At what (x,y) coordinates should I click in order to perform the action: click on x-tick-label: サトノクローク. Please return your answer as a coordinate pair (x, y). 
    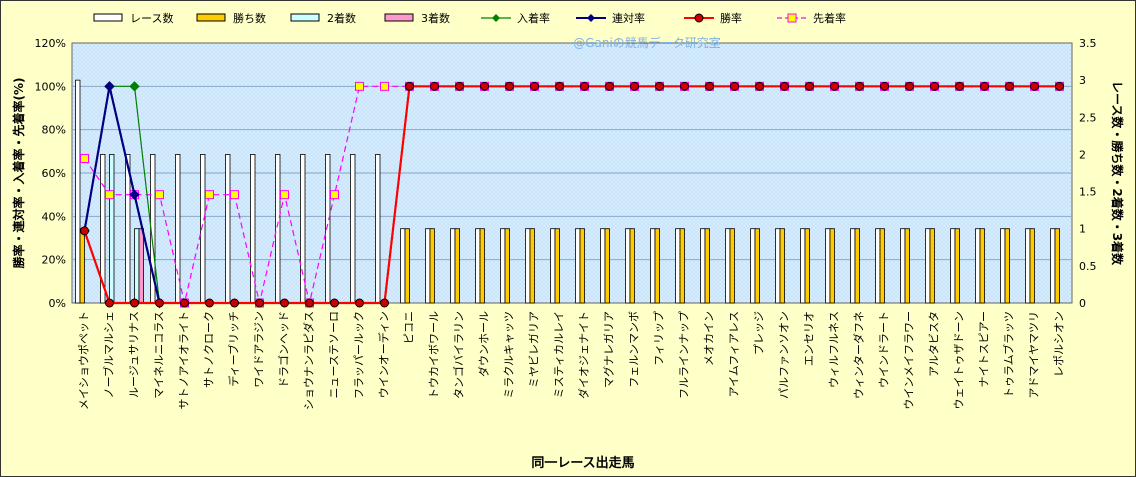
    Looking at the image, I should click on (209, 349).